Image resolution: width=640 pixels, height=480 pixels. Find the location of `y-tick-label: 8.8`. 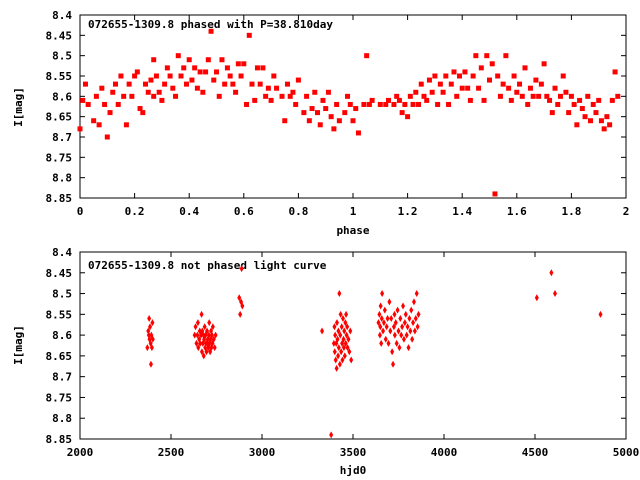

y-tick-label: 8.8 is located at coordinates (62, 418).